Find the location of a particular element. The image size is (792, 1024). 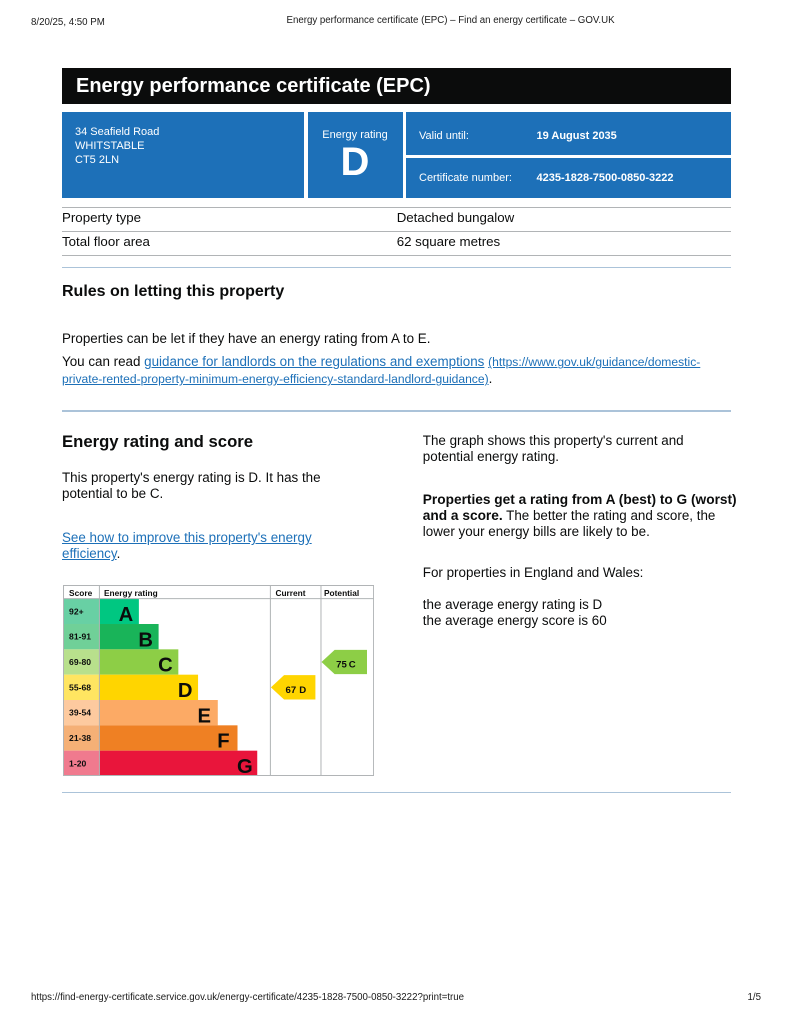

svg-text: B is located at coordinates (145, 641).